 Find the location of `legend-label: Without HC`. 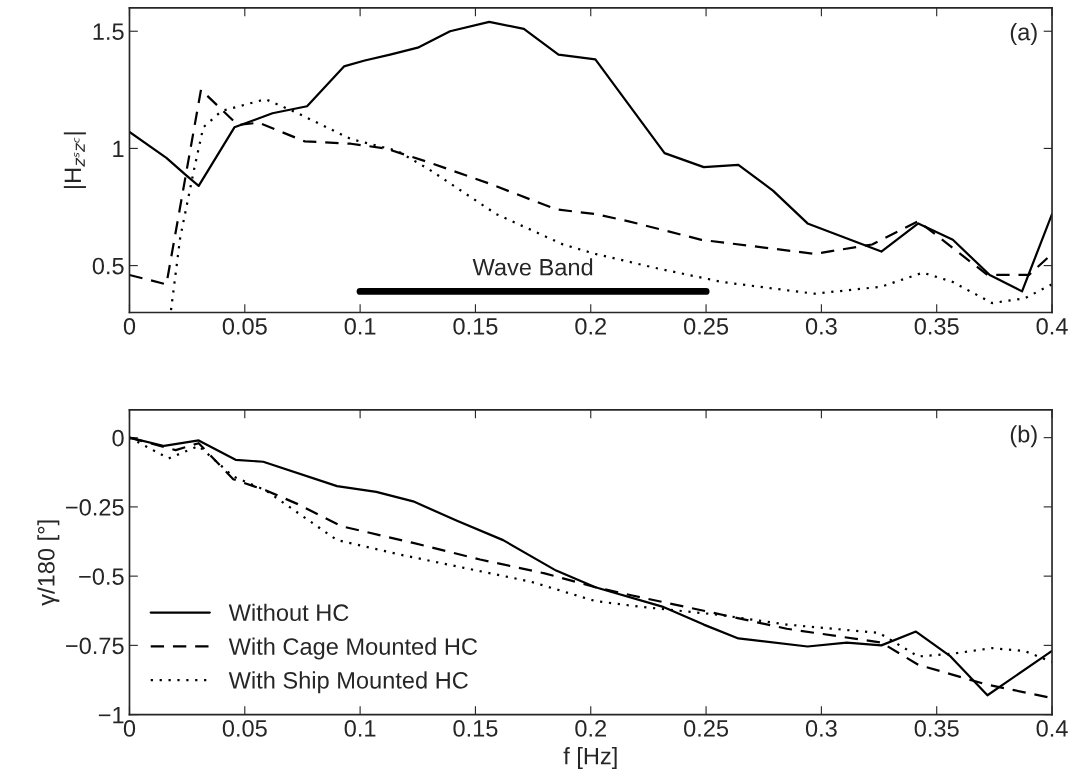

legend-label: Without HC is located at coordinates (288, 612).